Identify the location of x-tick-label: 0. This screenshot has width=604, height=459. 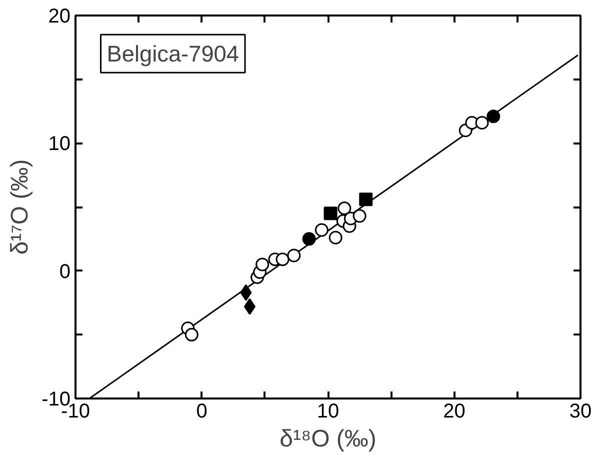
(202, 411).